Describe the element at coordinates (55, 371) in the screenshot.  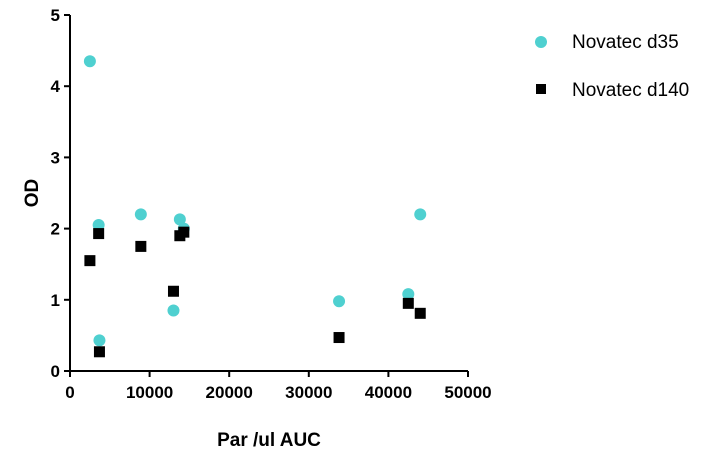
I see `y-tick-label: 0` at that location.